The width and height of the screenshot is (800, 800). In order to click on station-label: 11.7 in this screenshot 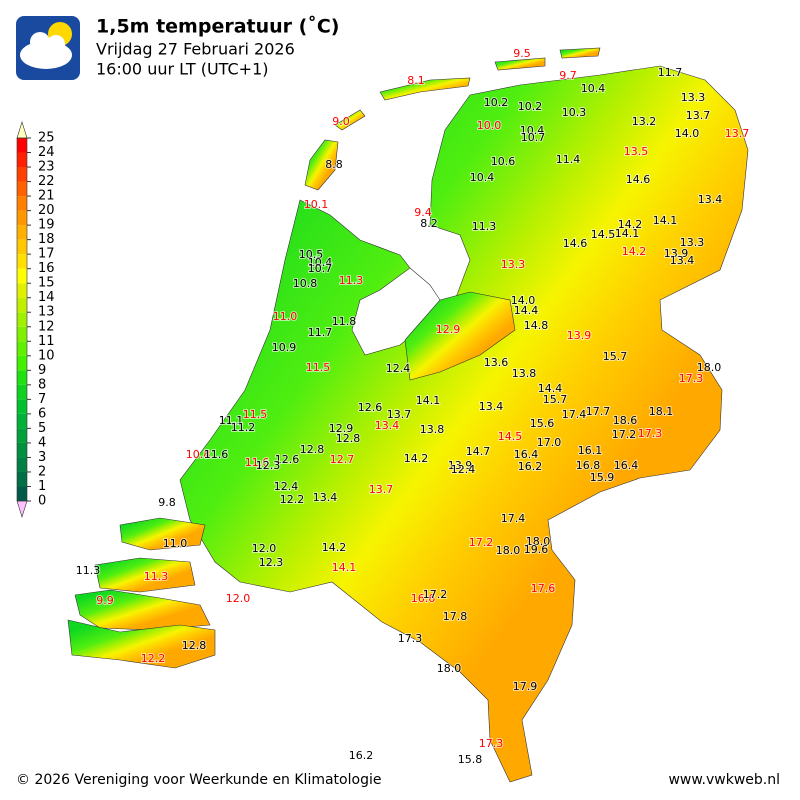, I will do `click(320, 332)`.